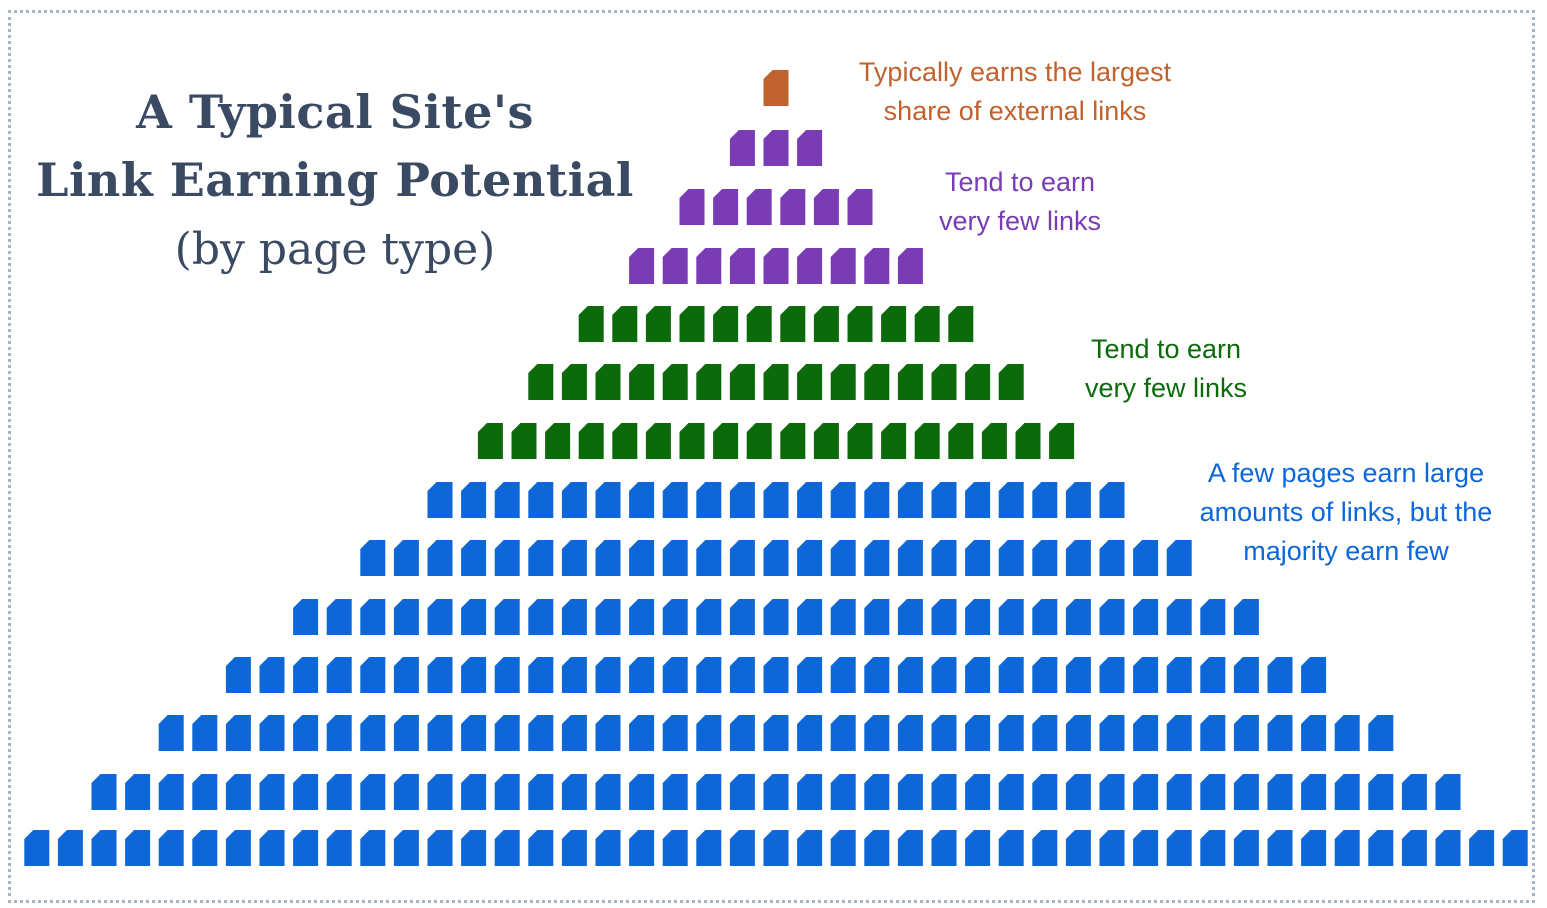  Describe the element at coordinates (776, 441) in the screenshot. I see `pyramid-row-green` at that location.